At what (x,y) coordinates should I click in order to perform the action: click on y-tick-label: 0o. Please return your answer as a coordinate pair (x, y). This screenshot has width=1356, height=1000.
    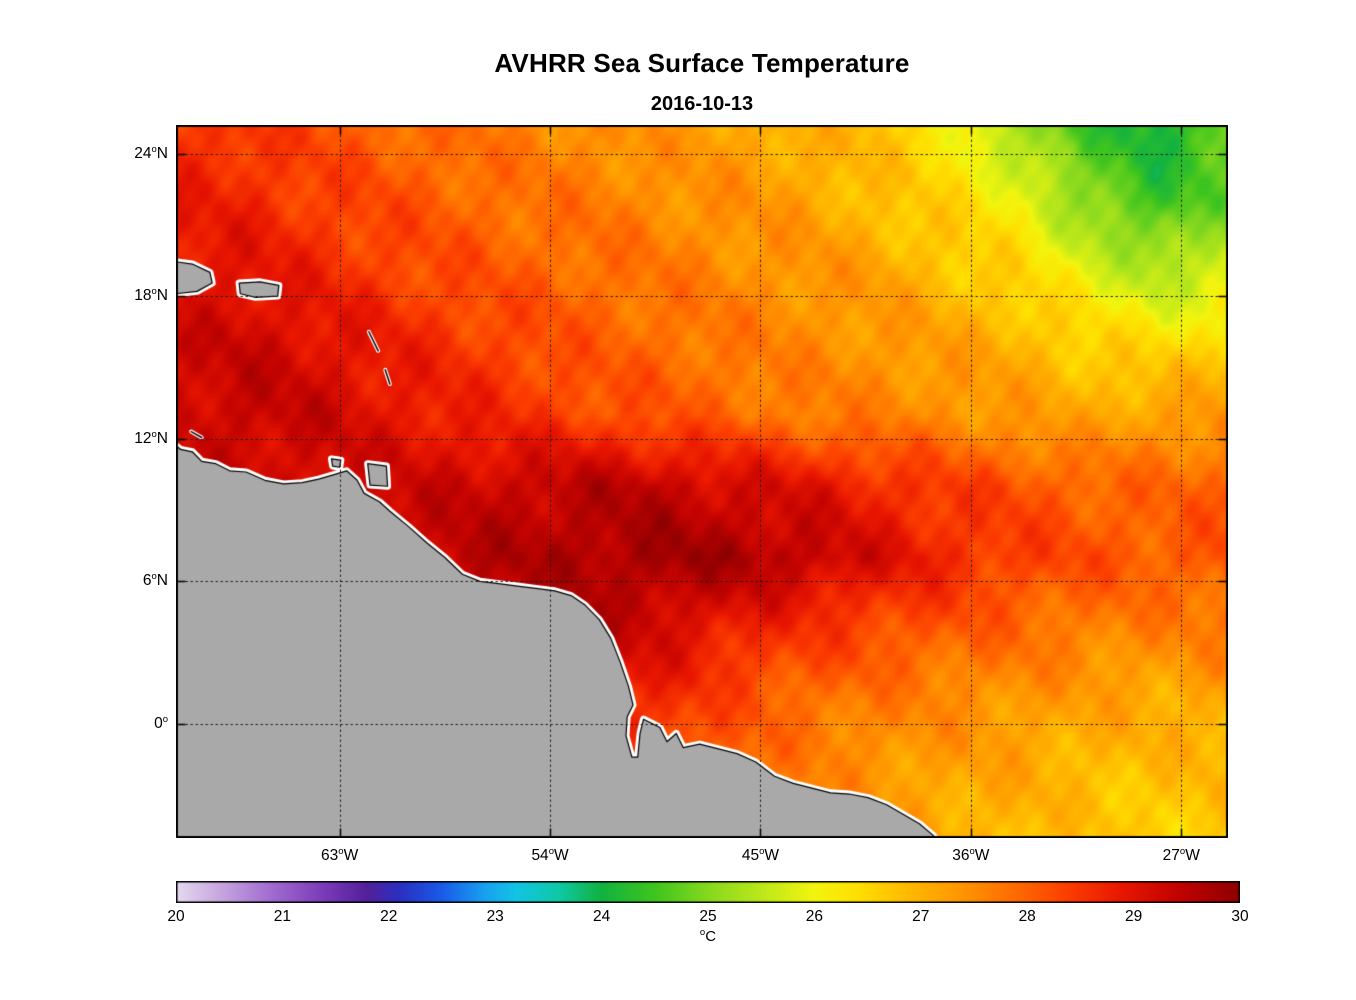
    Looking at the image, I should click on (133, 723).